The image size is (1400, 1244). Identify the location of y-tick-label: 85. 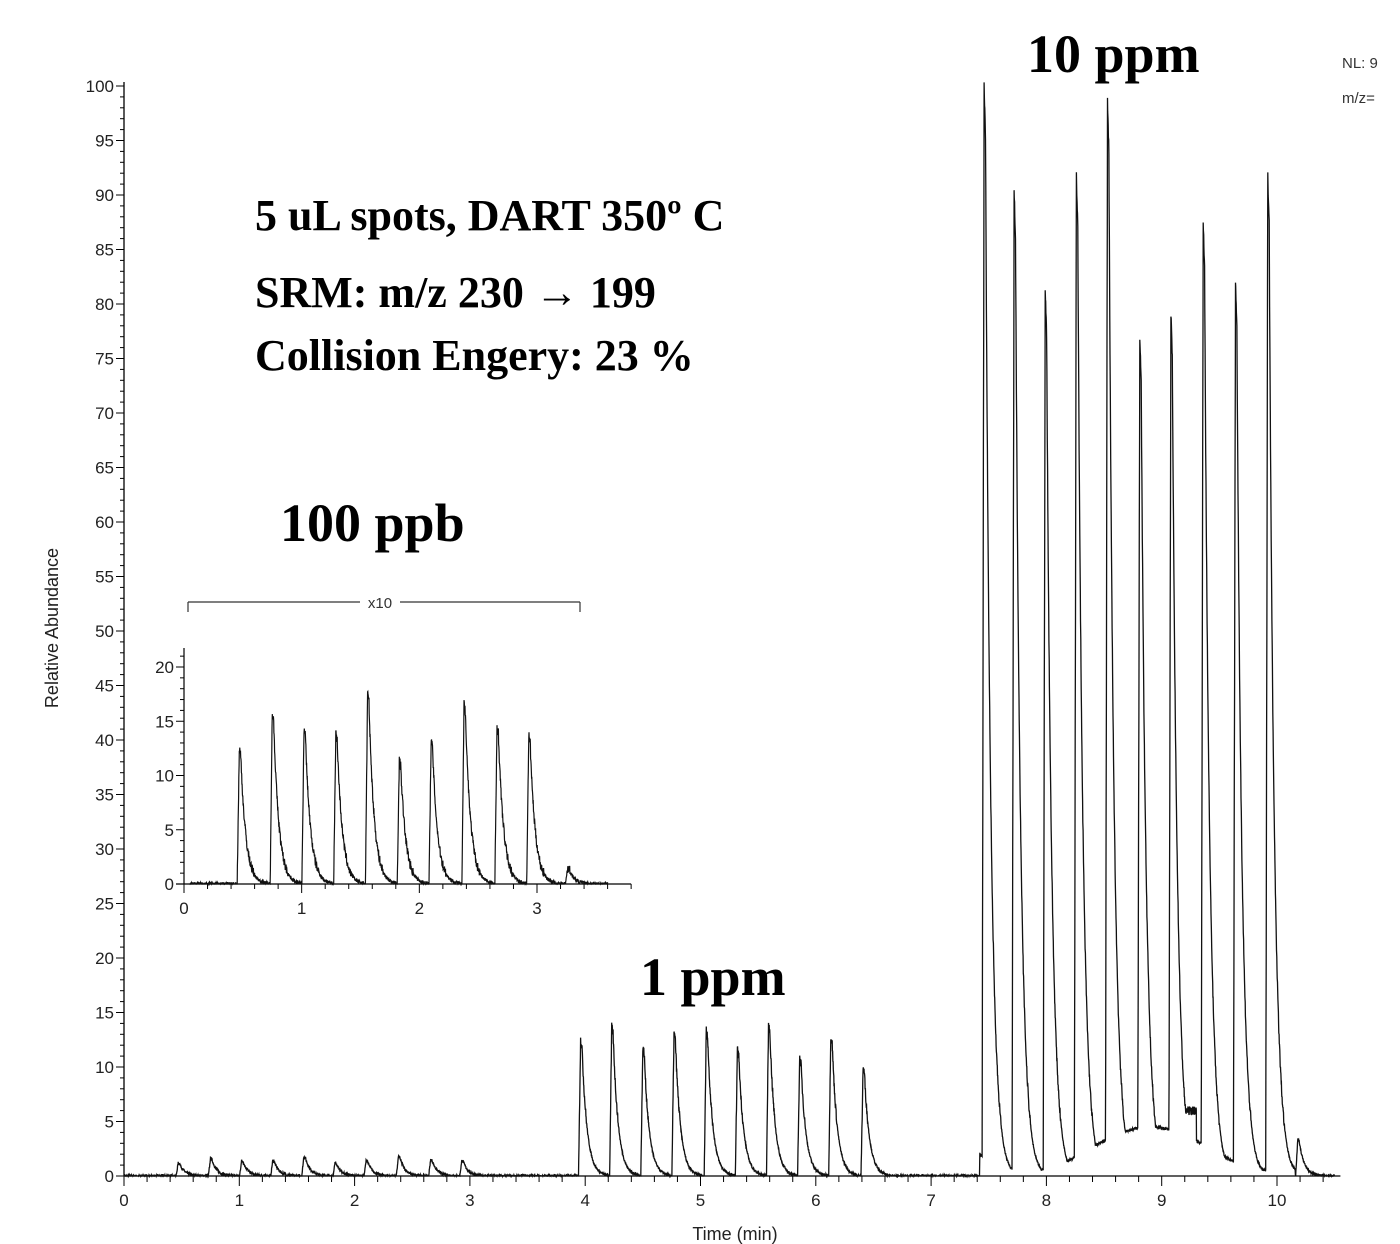
(104, 250).